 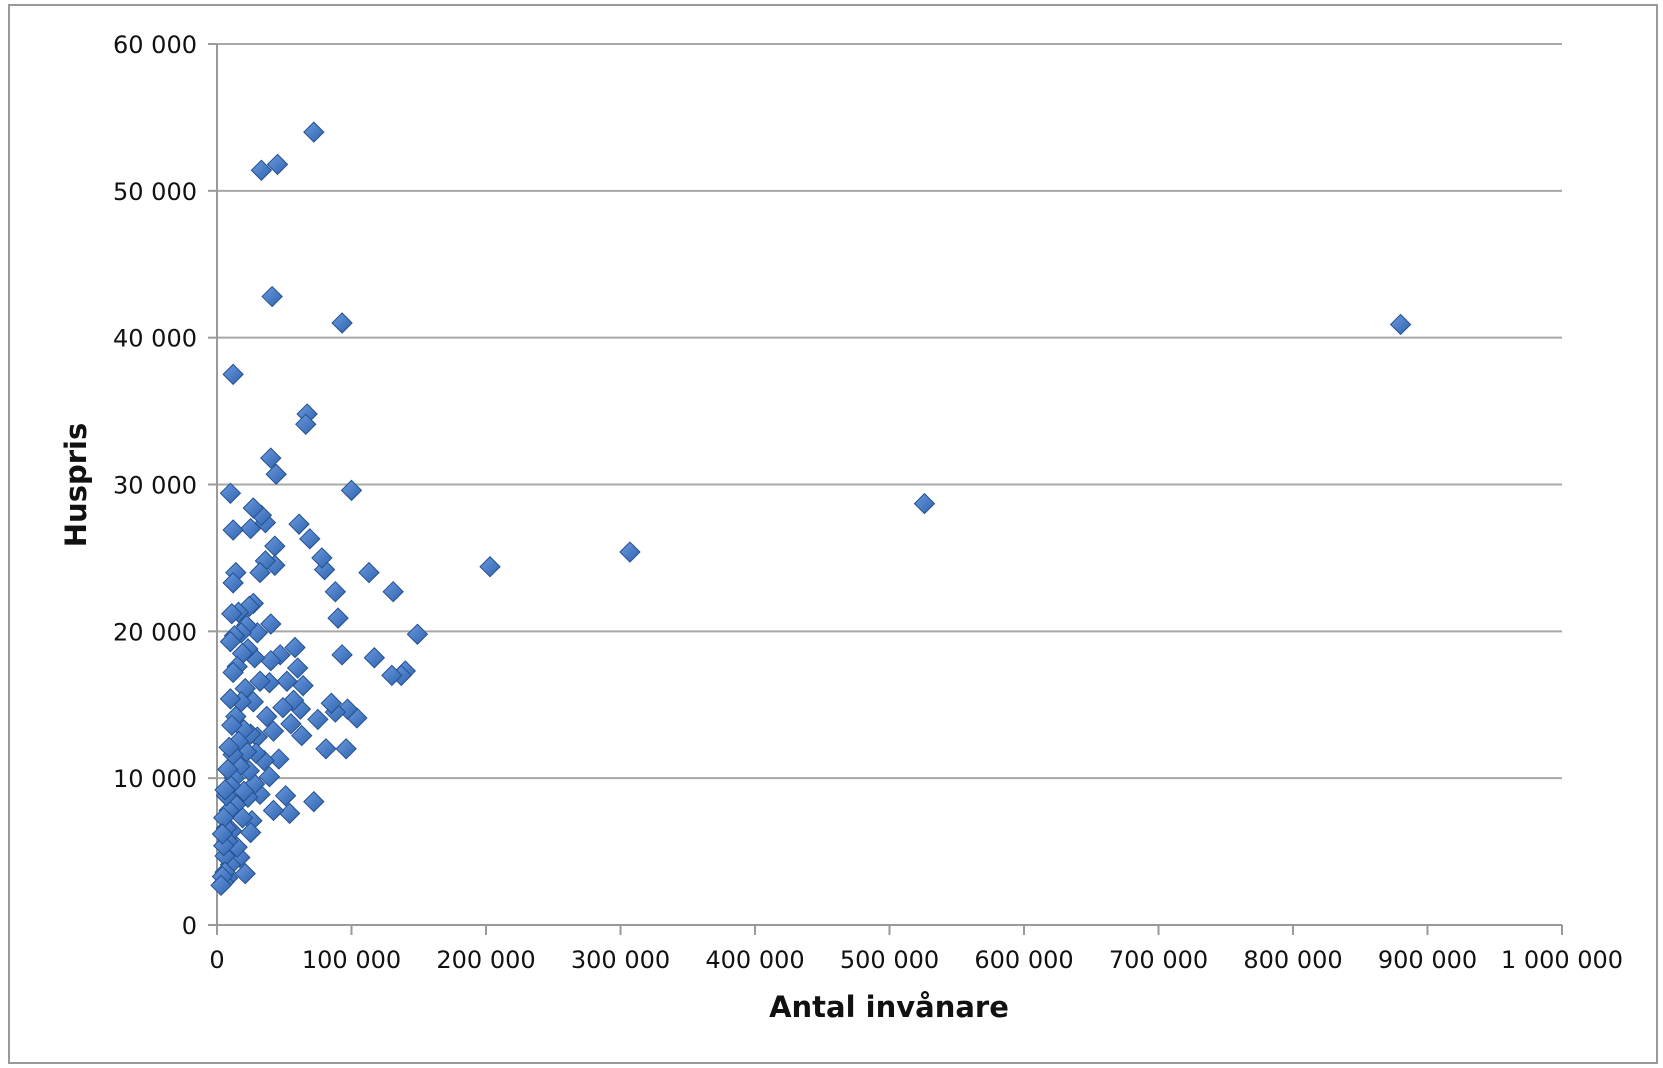 I want to click on x-tick-label: 300 000, so click(x=620, y=960).